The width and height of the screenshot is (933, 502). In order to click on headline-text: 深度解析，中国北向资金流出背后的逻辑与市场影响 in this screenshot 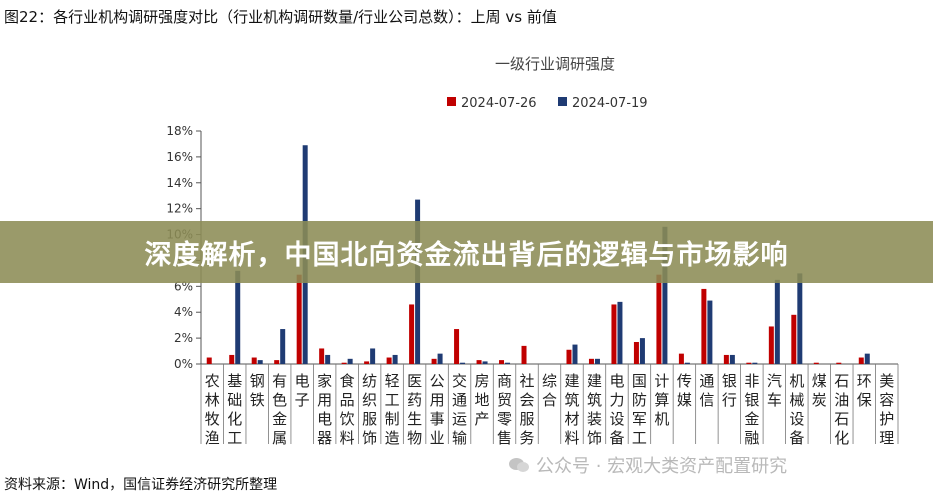, I will do `click(466, 255)`.